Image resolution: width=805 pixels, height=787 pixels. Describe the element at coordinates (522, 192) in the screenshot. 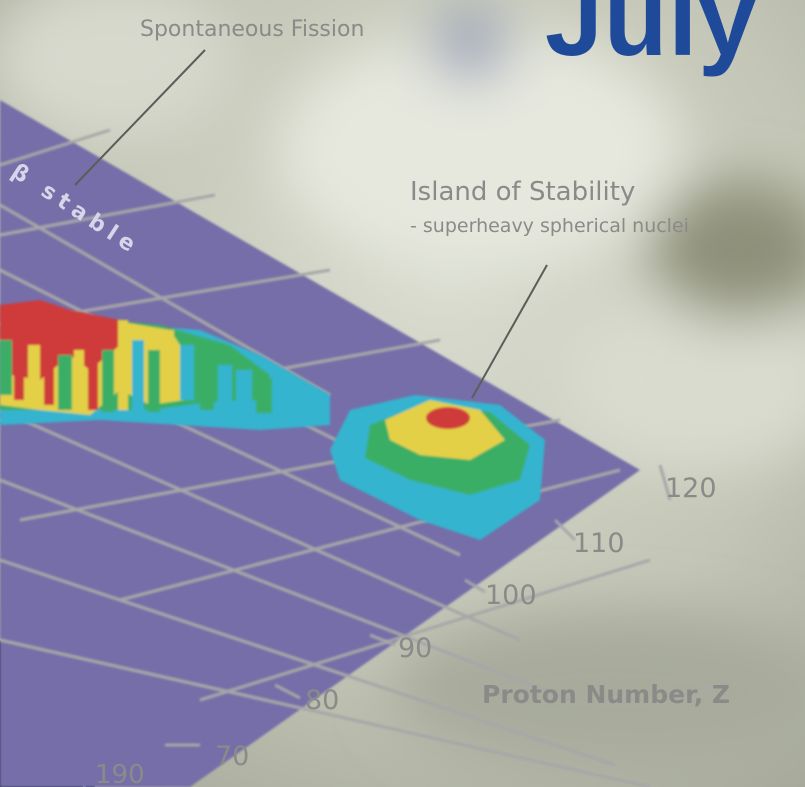

I see `island-of-stability-label: Island of Stability` at that location.